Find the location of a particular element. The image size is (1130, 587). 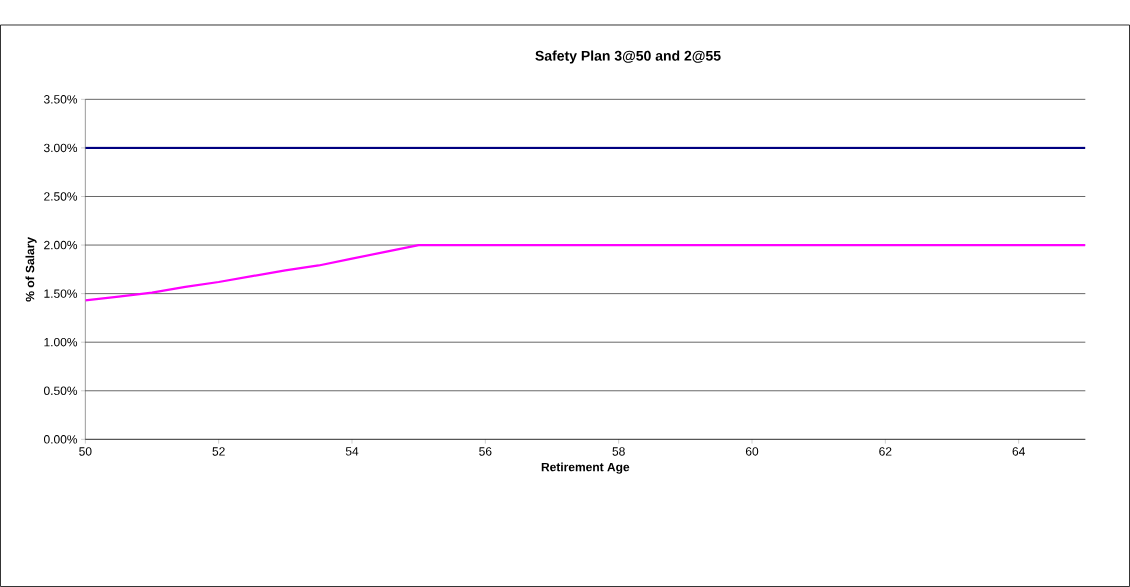

x-tick-label: 52 is located at coordinates (218, 451).